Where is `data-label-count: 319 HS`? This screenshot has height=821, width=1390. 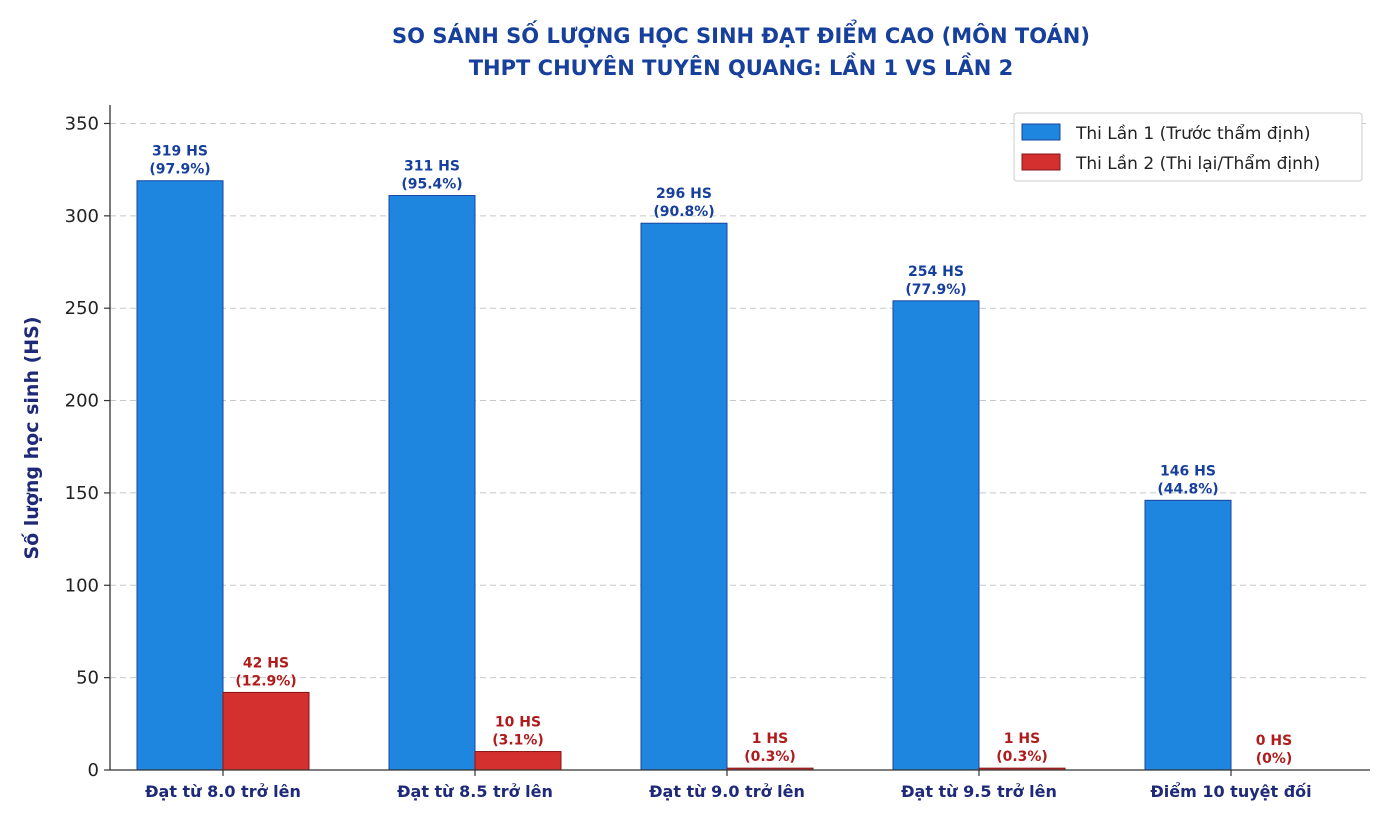 data-label-count: 319 HS is located at coordinates (180, 152).